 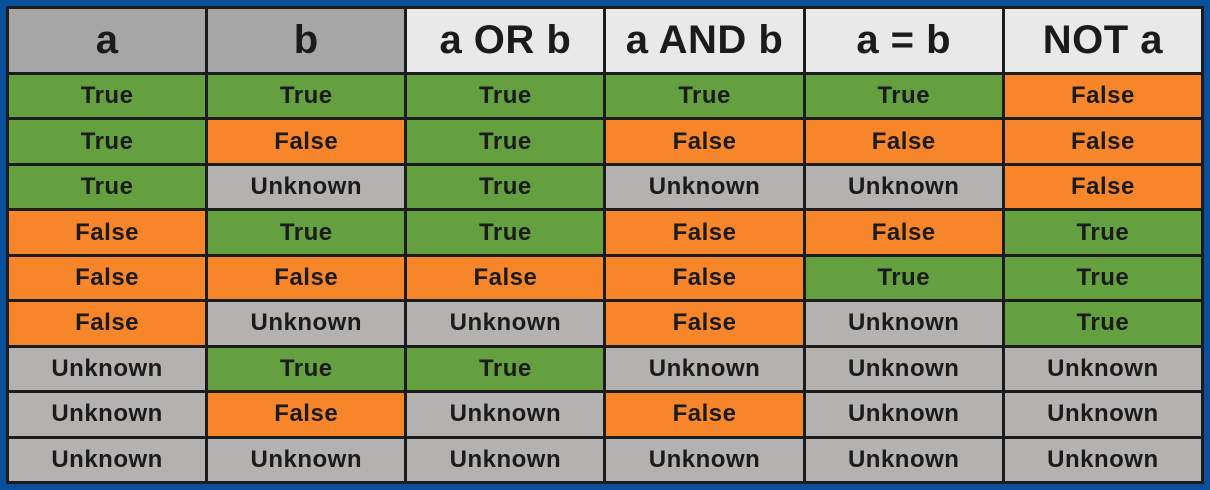 I want to click on header-row: a b a OR b a AND b a = b NOT a, so click(x=605, y=40).